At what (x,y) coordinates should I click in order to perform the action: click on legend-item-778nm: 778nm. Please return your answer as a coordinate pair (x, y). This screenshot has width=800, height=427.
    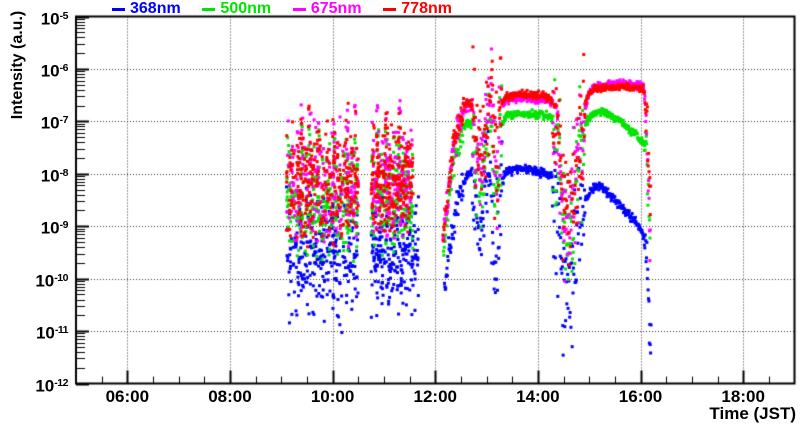
    Looking at the image, I should click on (417, 9).